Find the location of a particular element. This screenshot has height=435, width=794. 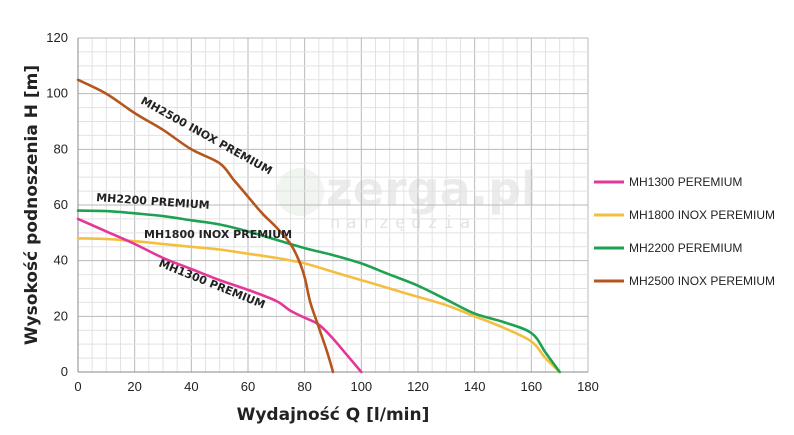

y-tick-label: 40 is located at coordinates (61, 260).